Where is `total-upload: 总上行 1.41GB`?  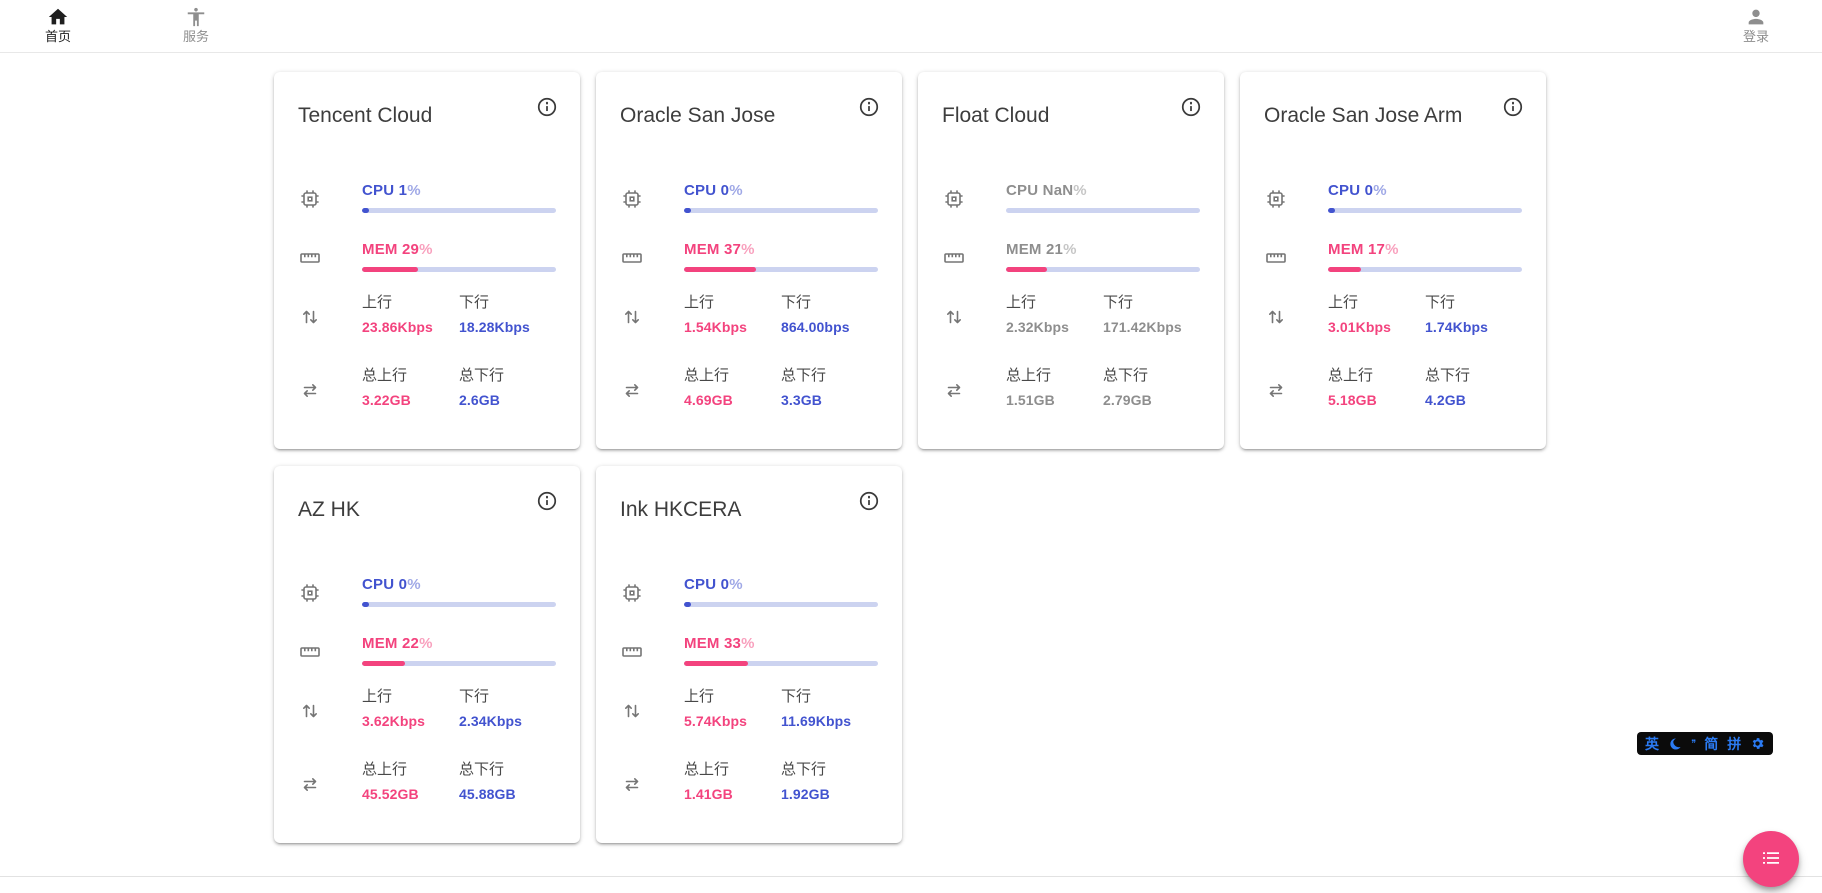
total-upload: 总上行 1.41GB is located at coordinates (732, 782).